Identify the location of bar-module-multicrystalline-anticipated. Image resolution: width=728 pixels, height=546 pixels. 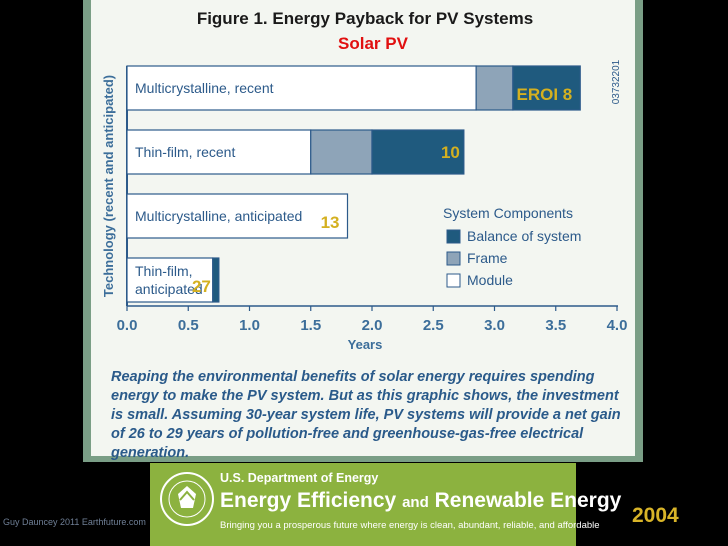
(237, 216).